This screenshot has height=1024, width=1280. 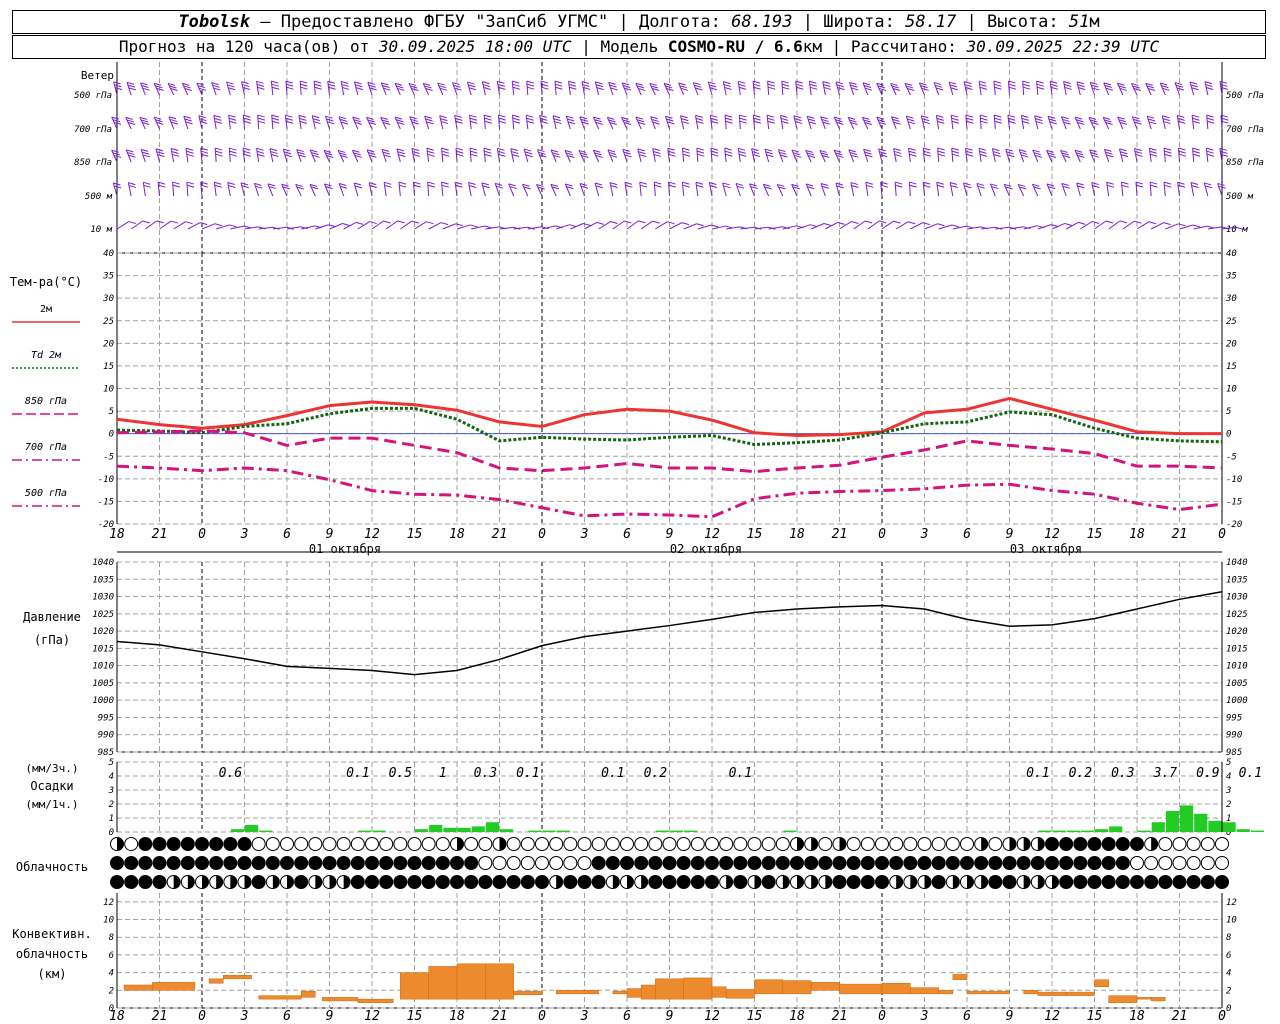 I want to click on pressure-unit: (гПа), so click(x=52, y=640).